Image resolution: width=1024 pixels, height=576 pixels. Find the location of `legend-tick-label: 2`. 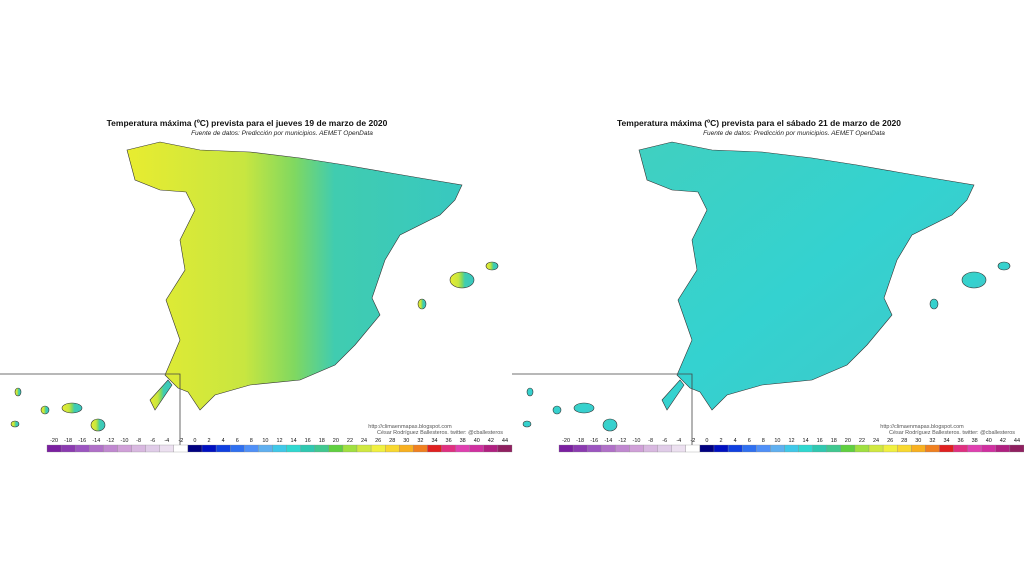

legend-tick-label: 2 is located at coordinates (721, 441).